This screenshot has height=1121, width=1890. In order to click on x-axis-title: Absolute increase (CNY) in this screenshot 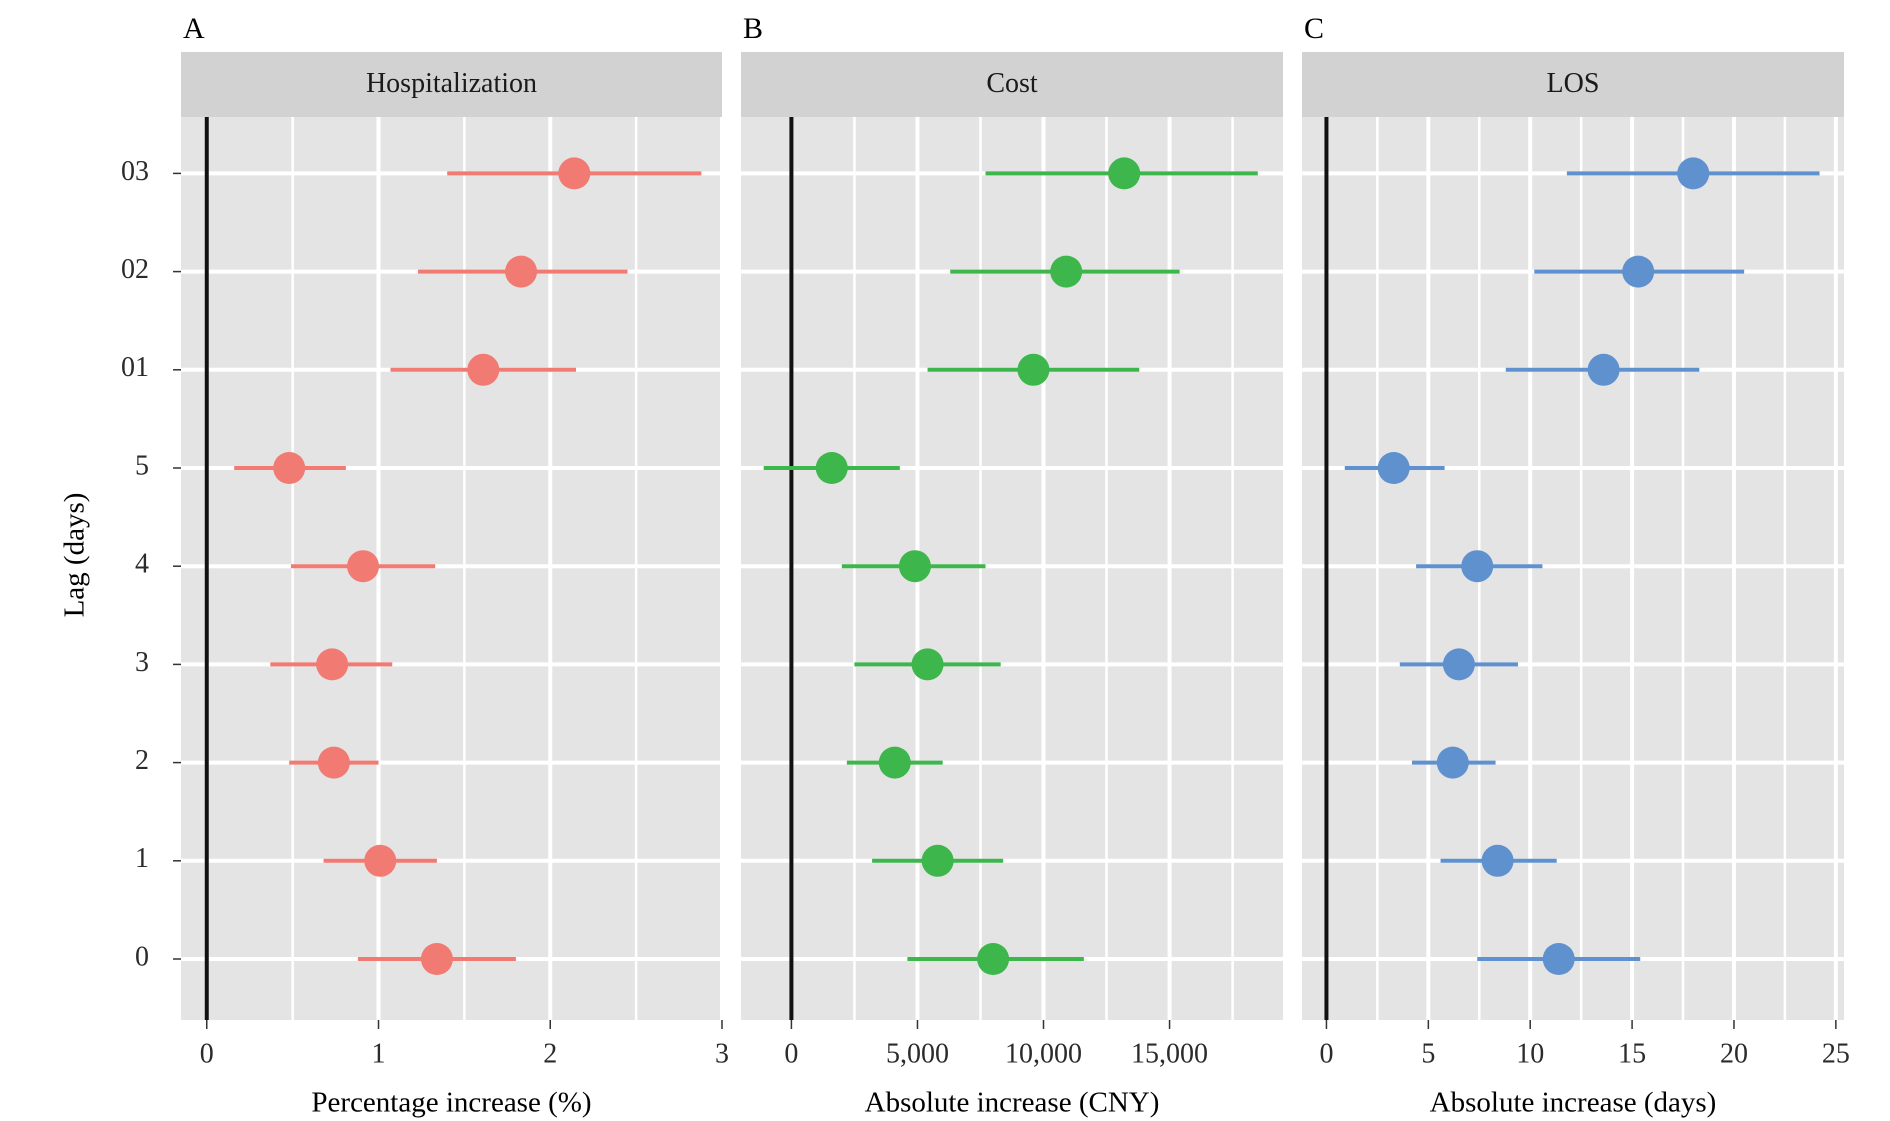, I will do `click(1012, 1103)`.